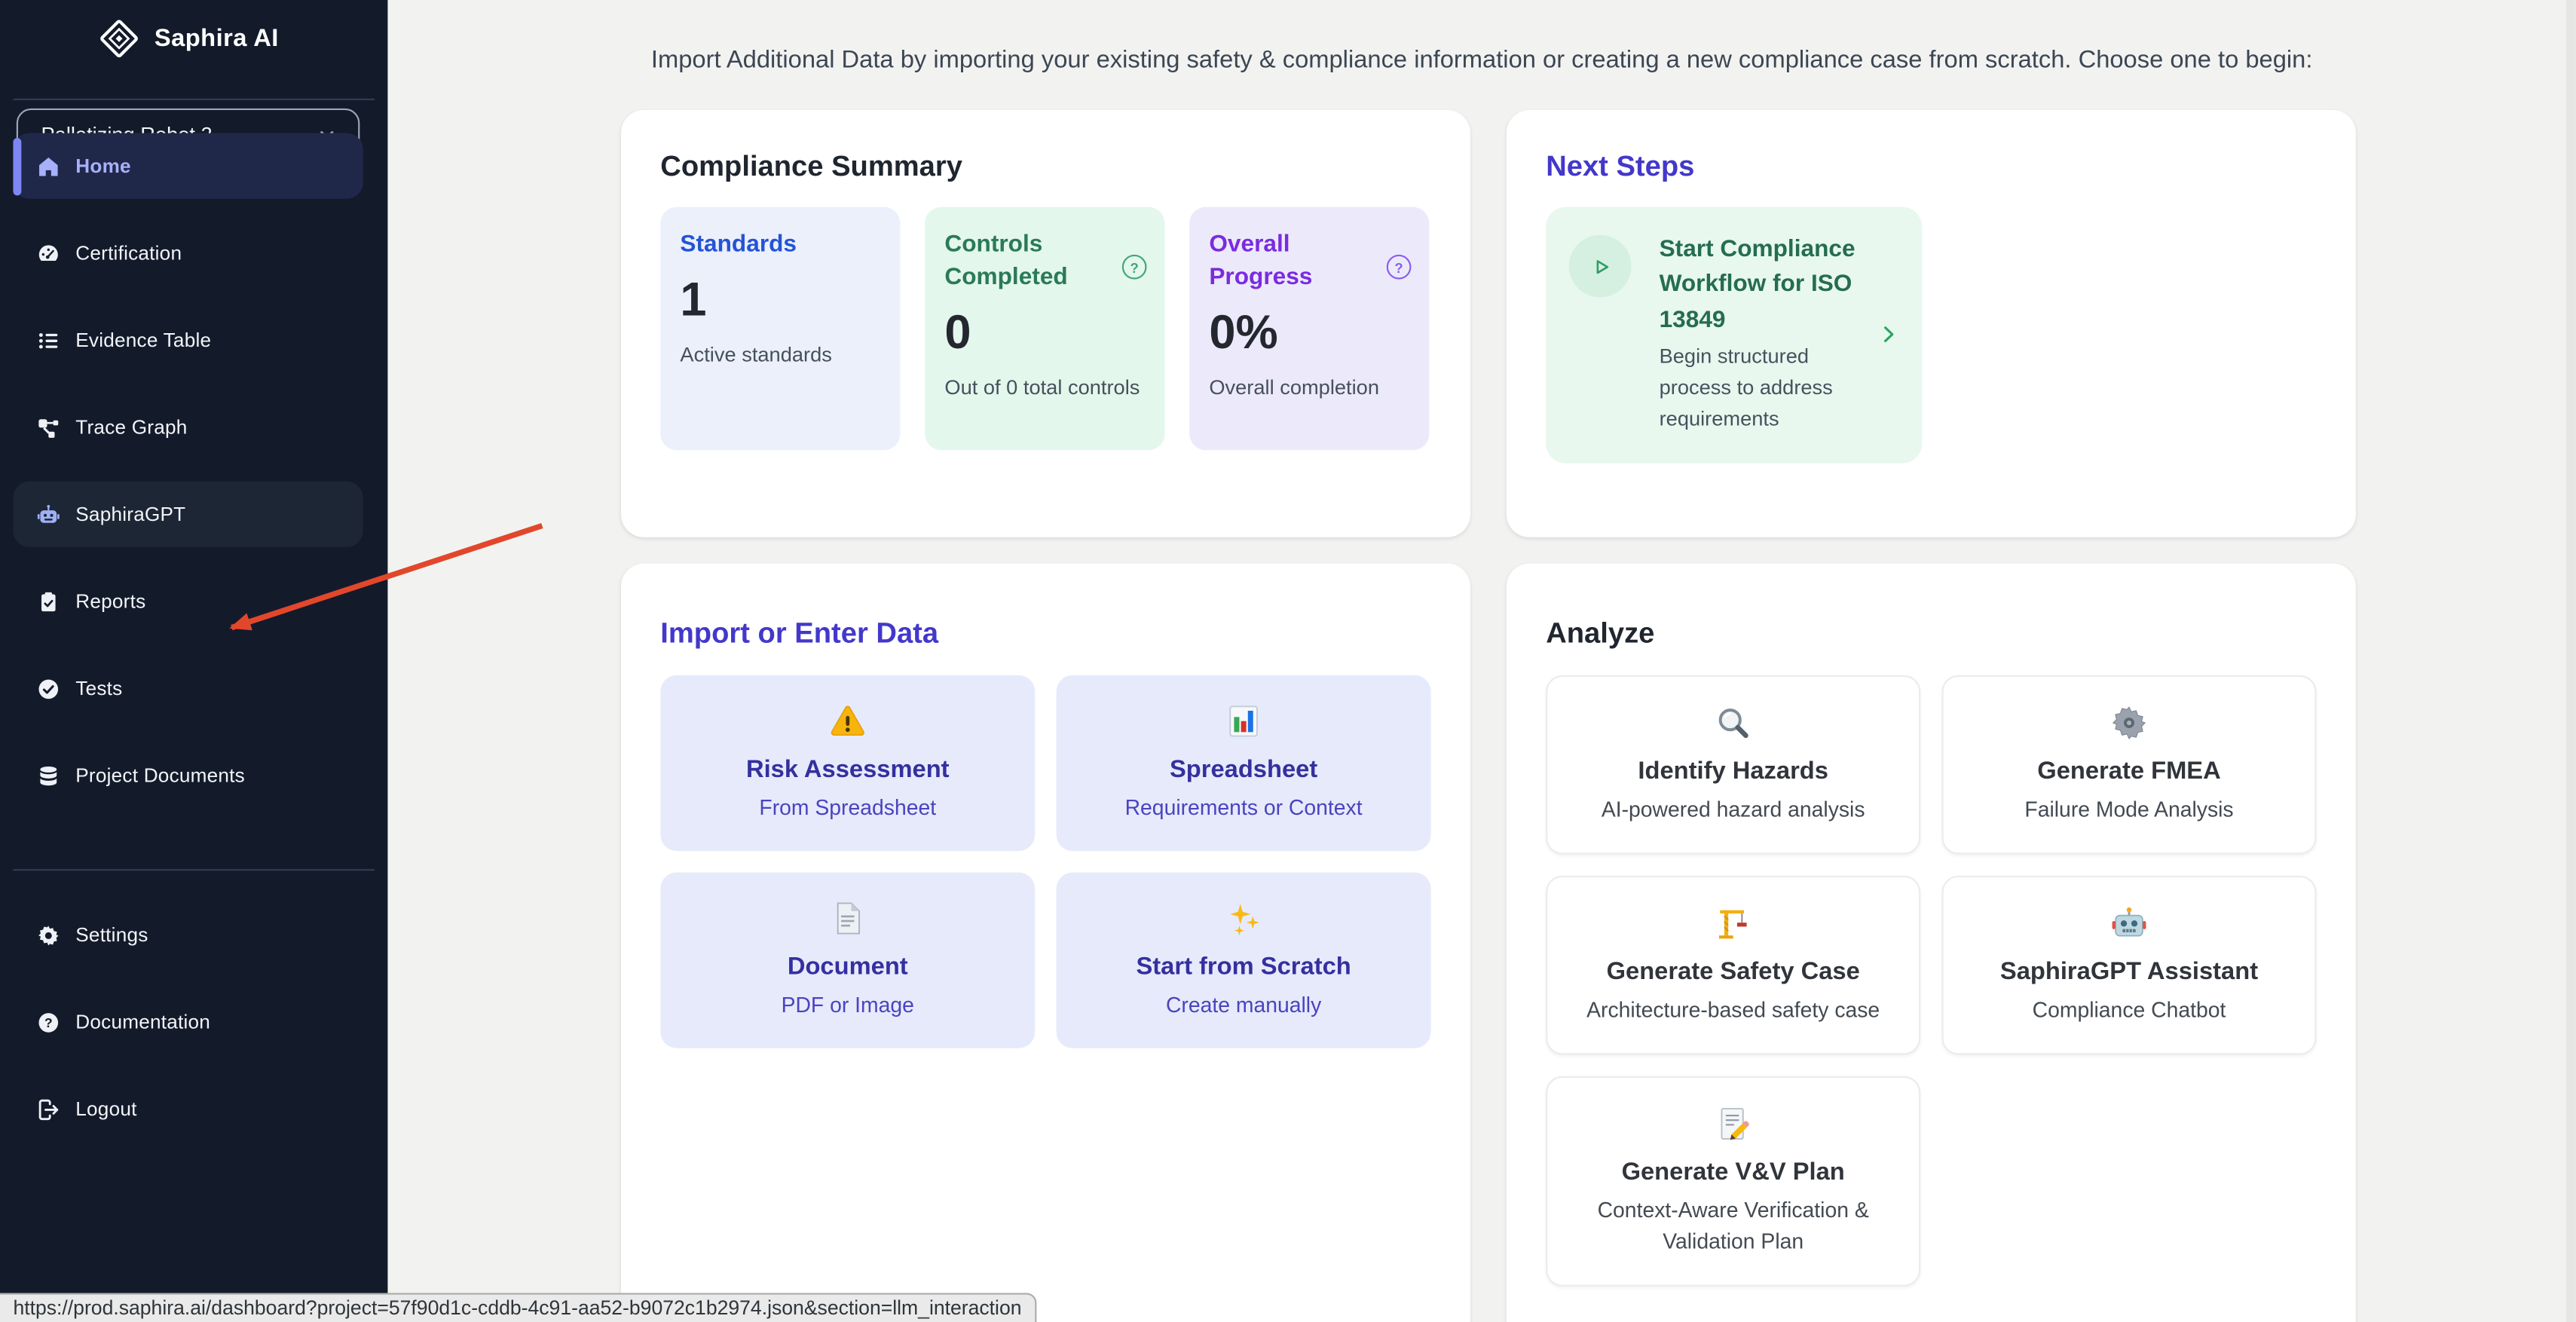 This screenshot has height=1322, width=2576. I want to click on memo-icon, so click(1733, 1124).